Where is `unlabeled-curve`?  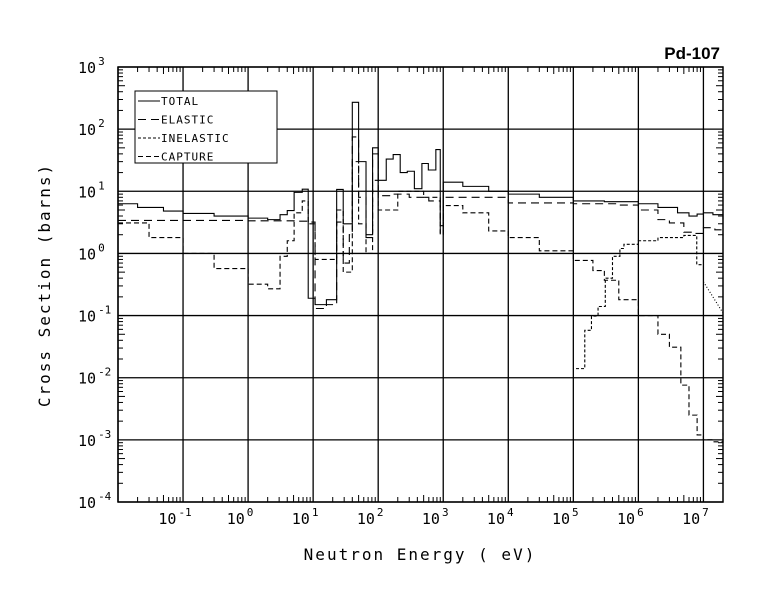 unlabeled-curve is located at coordinates (713, 297).